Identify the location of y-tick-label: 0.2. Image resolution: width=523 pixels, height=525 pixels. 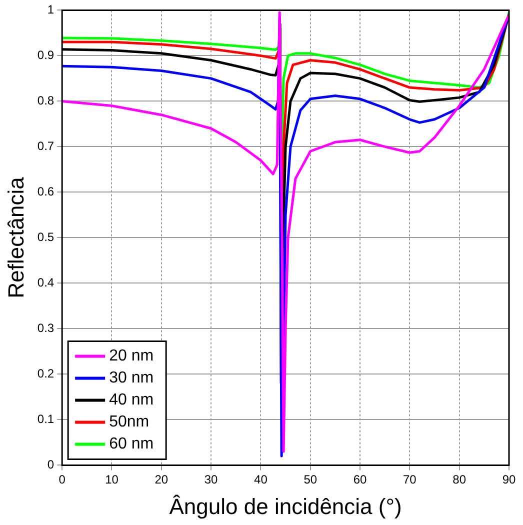
(45, 373).